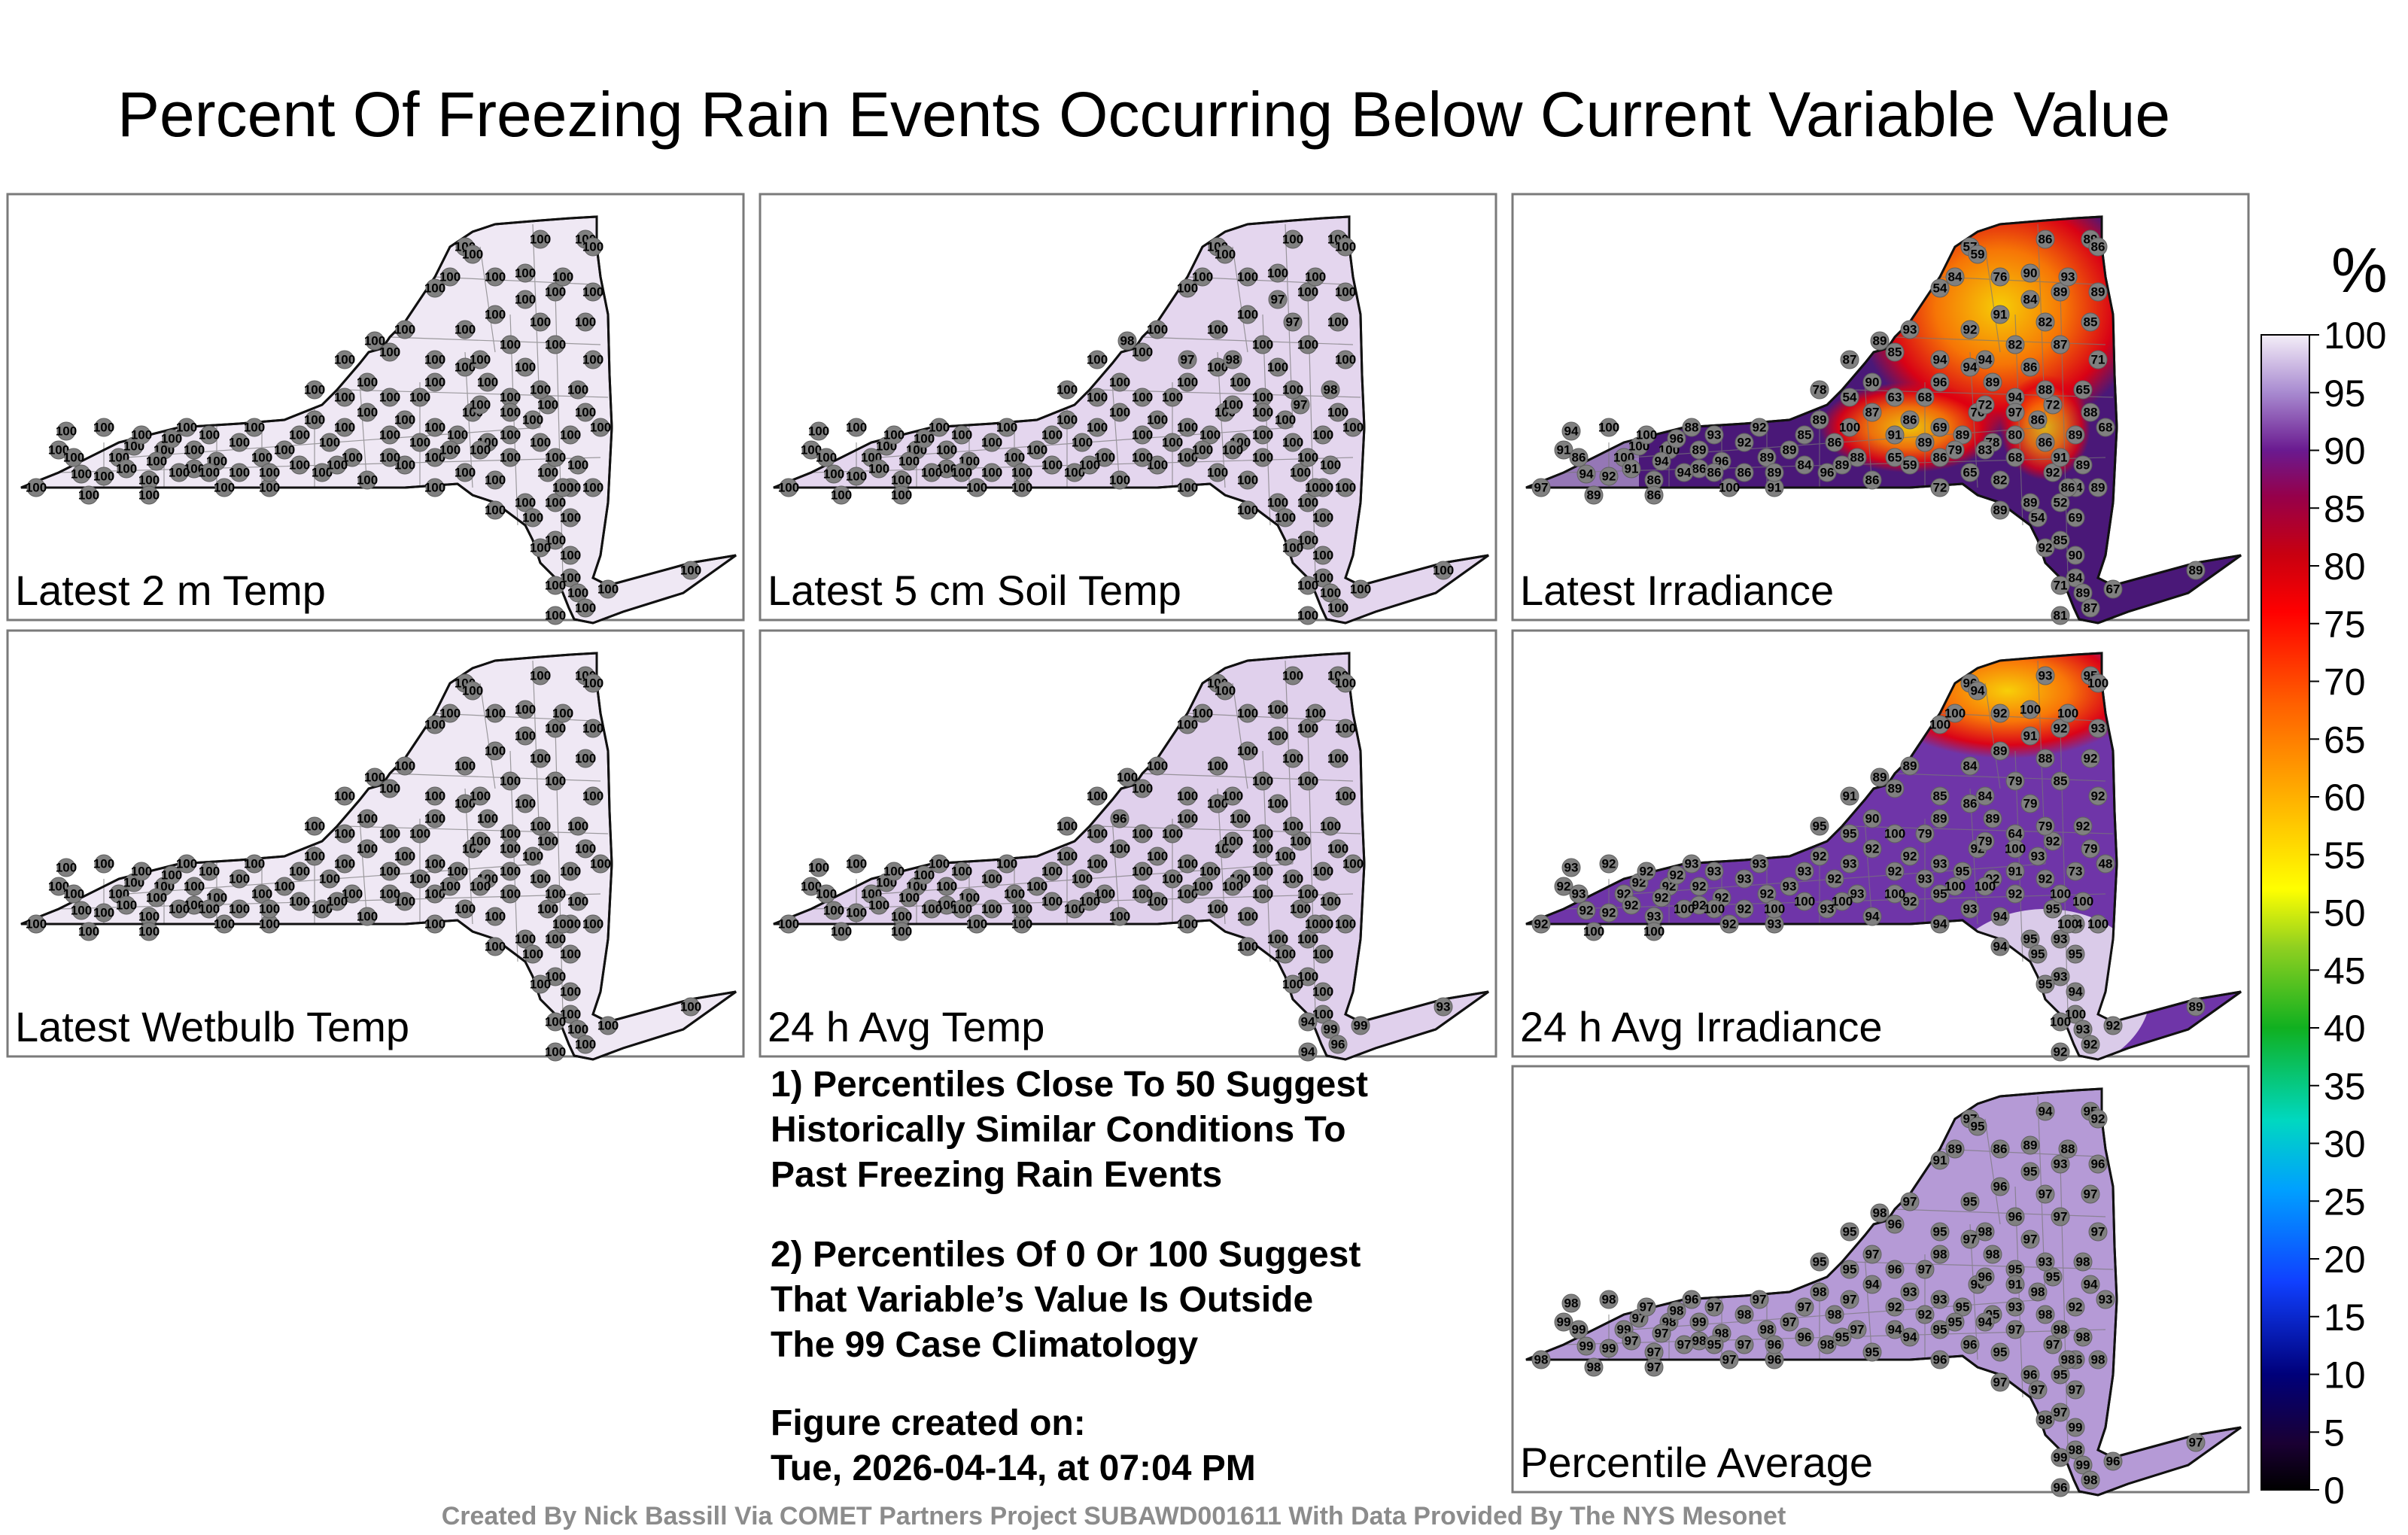 This screenshot has width=2408, height=1535. What do you see at coordinates (2061, 586) in the screenshot?
I see `station-value: 71` at bounding box center [2061, 586].